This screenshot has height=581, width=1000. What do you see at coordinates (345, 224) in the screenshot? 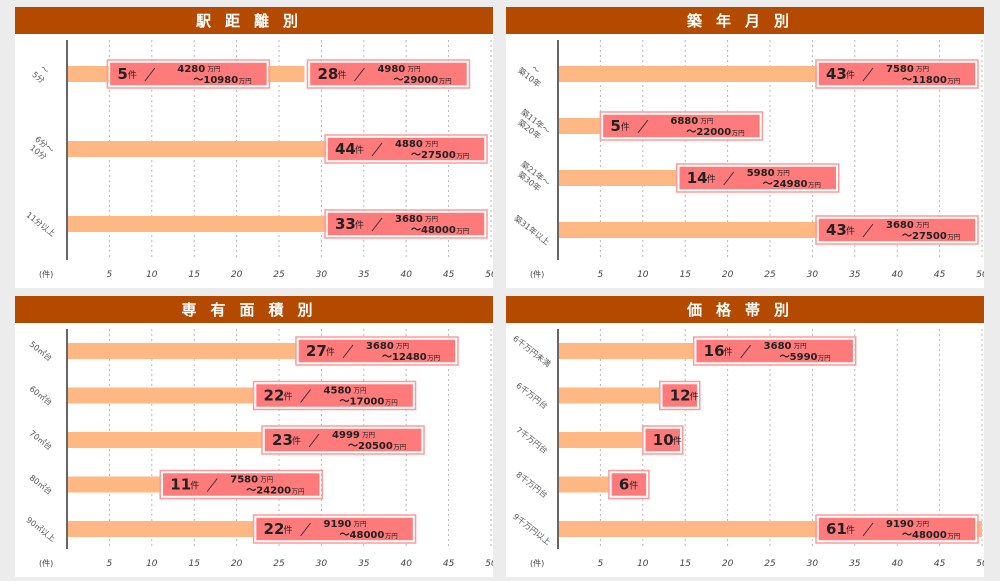
I see `count-value: 33` at bounding box center [345, 224].